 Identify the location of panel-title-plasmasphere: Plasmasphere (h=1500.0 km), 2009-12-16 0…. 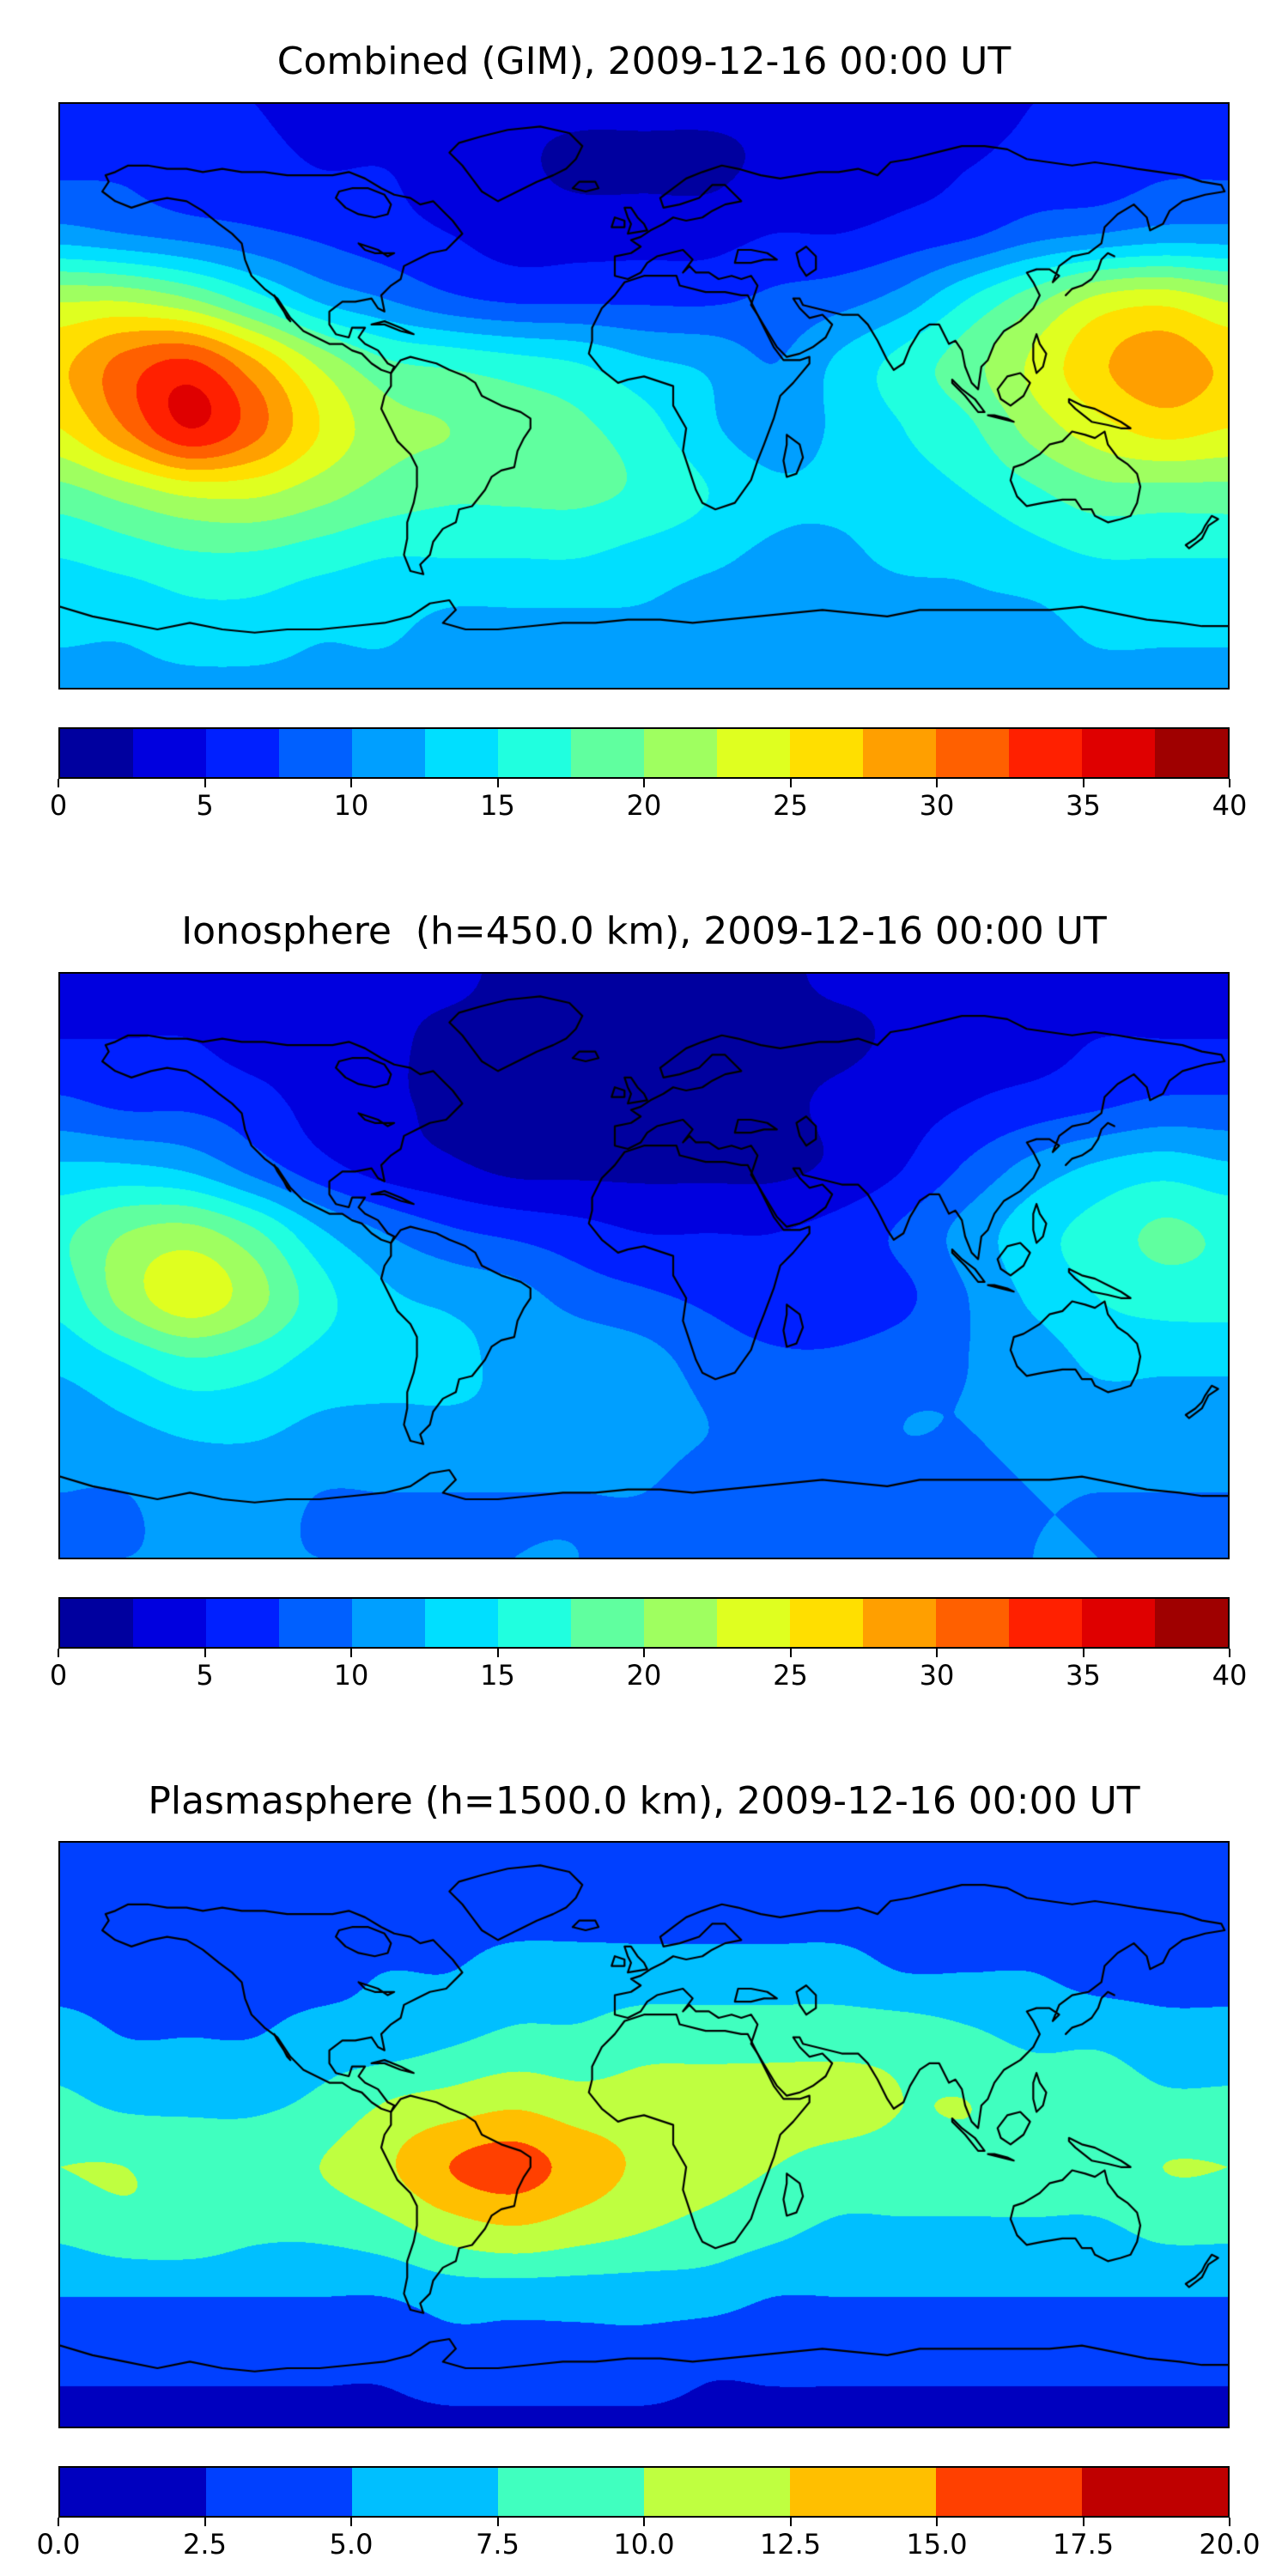
(644, 1800).